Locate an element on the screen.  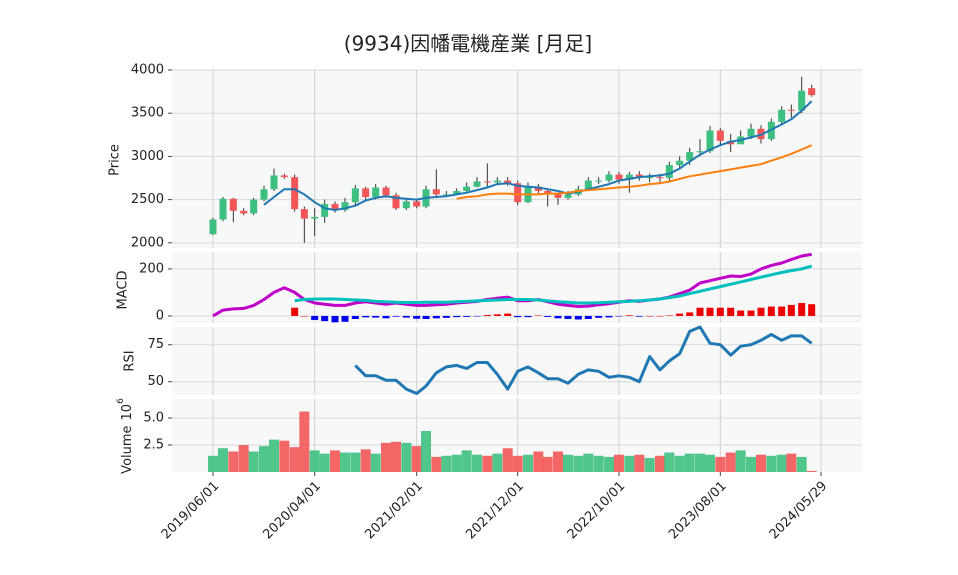
y-tick-label: 5.0 is located at coordinates (153, 418).